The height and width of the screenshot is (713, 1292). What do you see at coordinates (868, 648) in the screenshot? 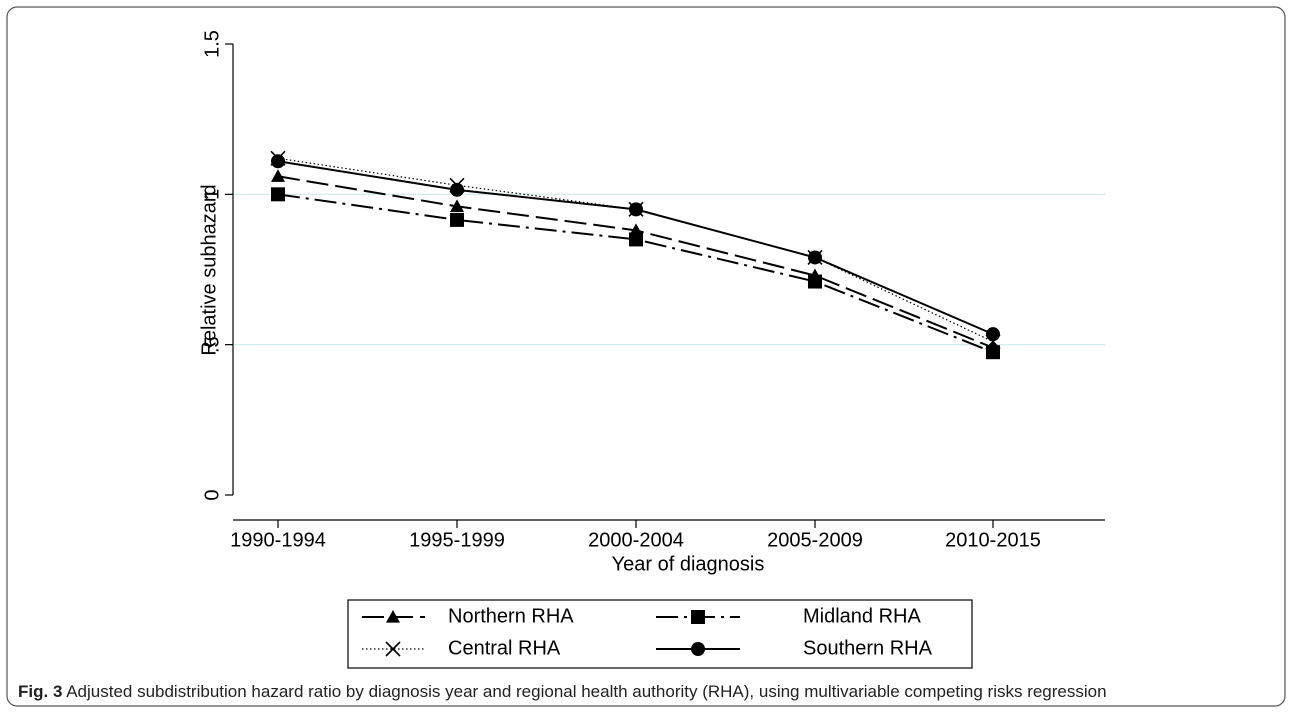
I see `legend-label: Southern RHA` at bounding box center [868, 648].